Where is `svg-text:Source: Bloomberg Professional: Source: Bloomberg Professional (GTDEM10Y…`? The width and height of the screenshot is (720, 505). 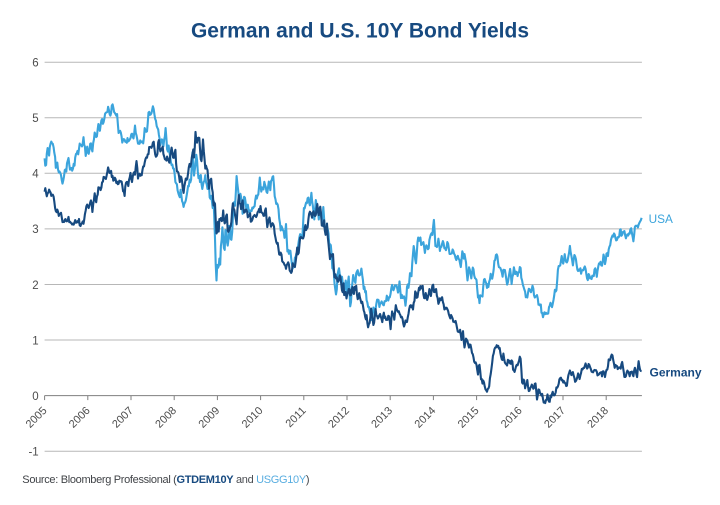 svg-text:Source: Bloomberg Professional: Source: Bloomberg Professional (GTDEM10Y… is located at coordinates (165, 480).